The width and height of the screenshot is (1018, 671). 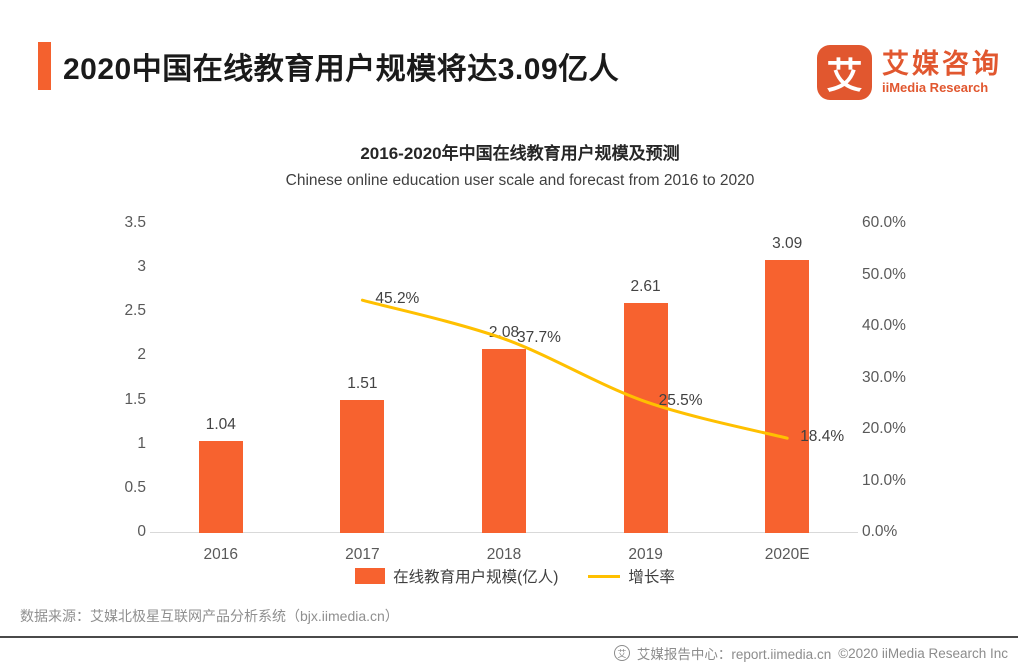 I want to click on y-axis-tick-right: 60.0%, so click(x=884, y=222).